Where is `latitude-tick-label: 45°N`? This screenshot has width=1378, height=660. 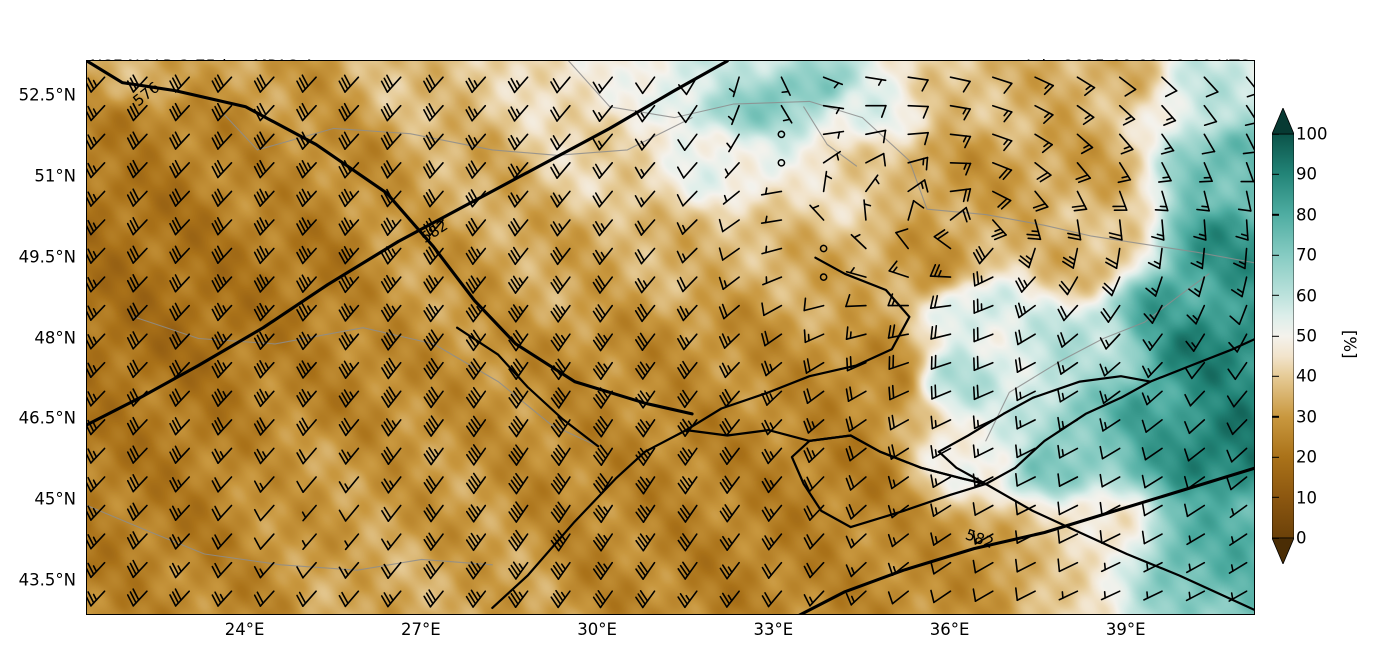
latitude-tick-label: 45°N is located at coordinates (55, 499).